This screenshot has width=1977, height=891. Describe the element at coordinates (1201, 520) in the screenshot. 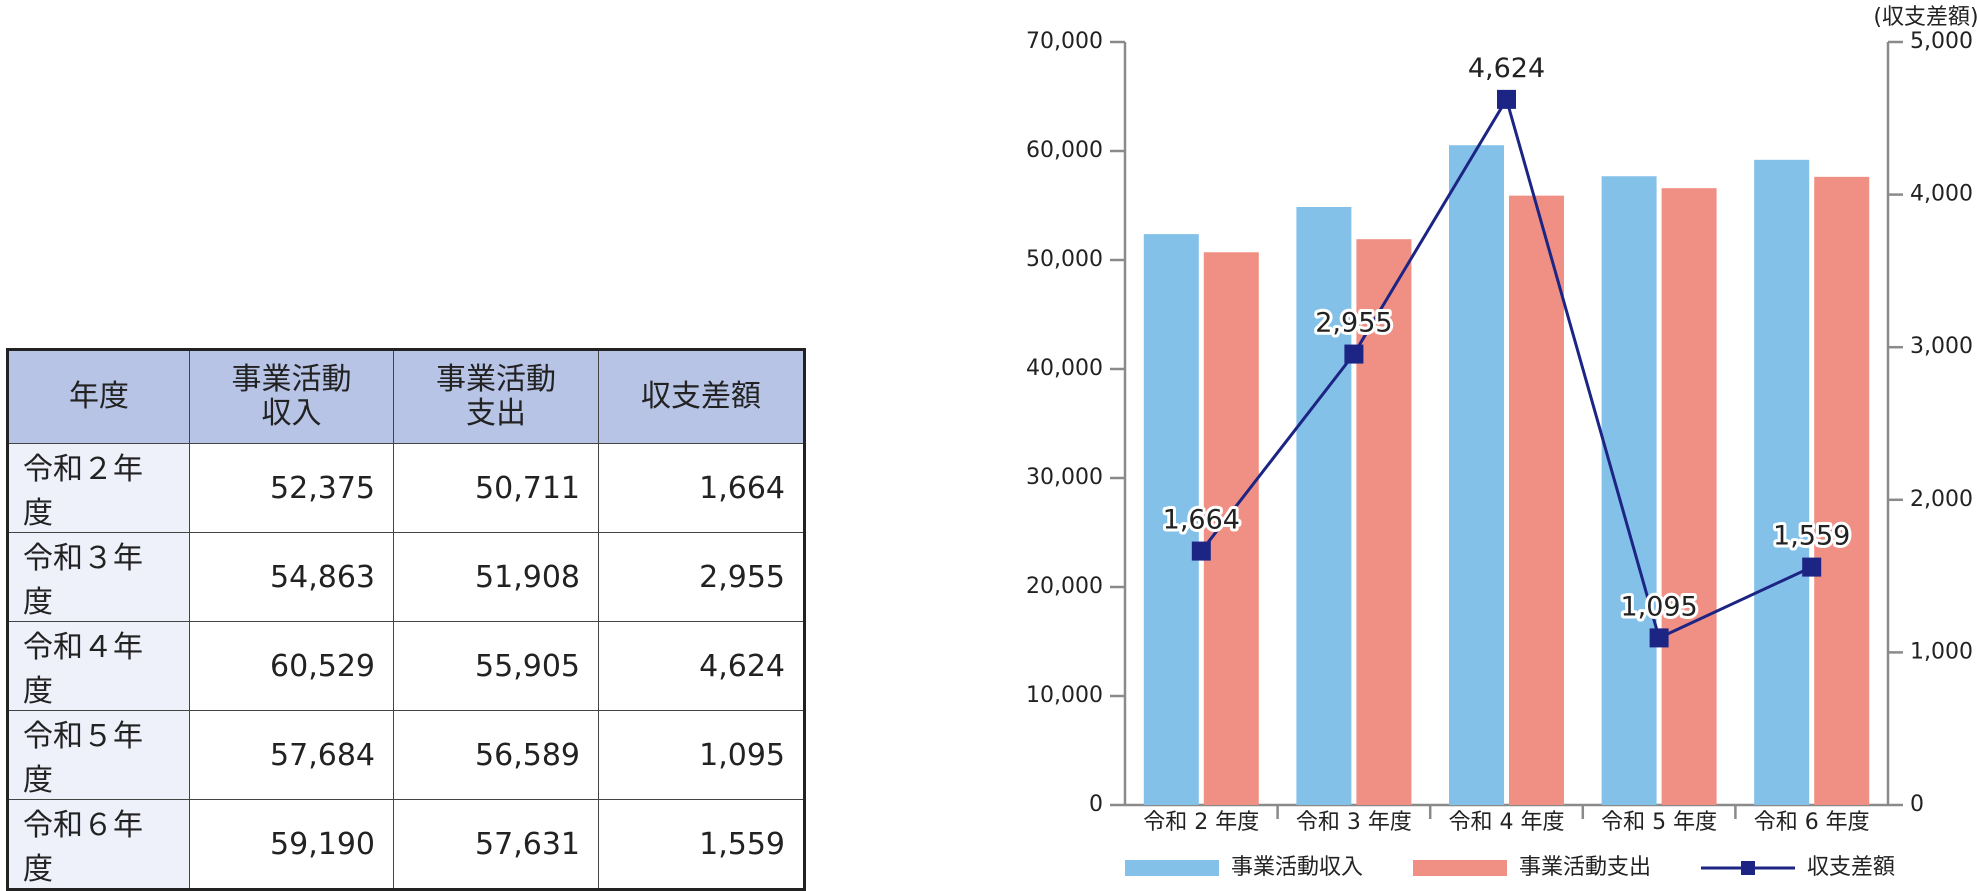

I see `data-label: 1,664` at that location.